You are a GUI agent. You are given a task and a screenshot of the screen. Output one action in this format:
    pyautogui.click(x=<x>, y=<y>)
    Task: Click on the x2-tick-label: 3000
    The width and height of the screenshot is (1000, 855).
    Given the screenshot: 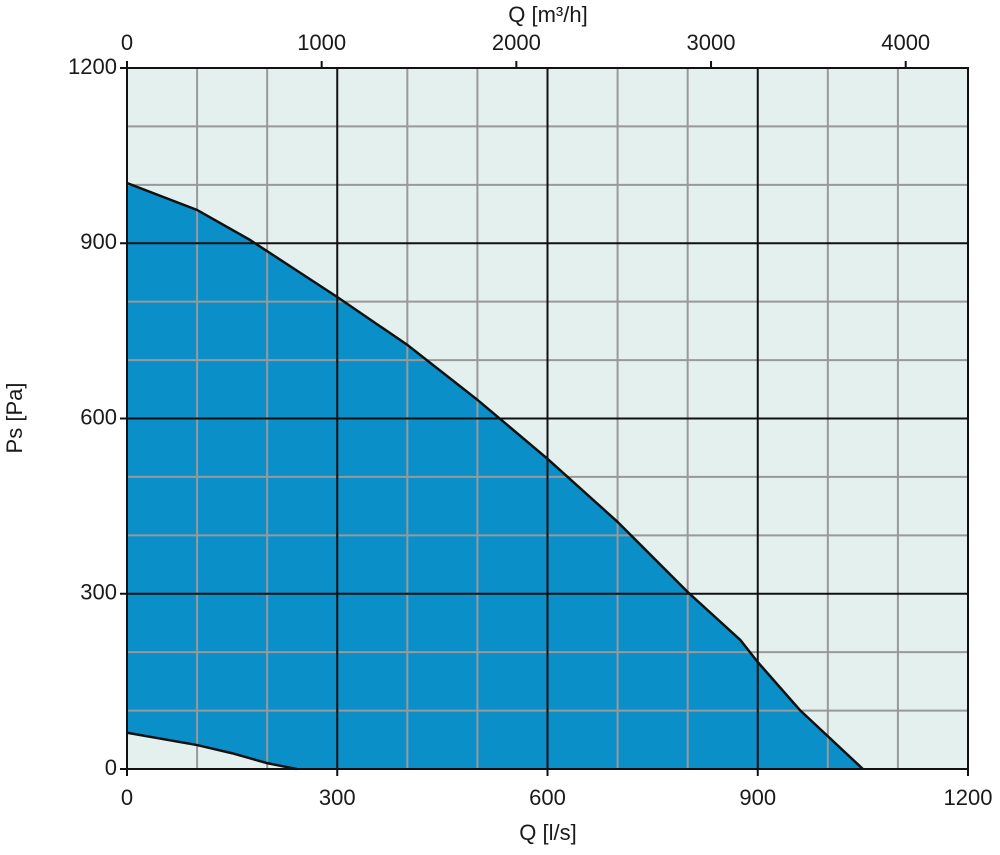 What is the action you would take?
    pyautogui.click(x=711, y=42)
    